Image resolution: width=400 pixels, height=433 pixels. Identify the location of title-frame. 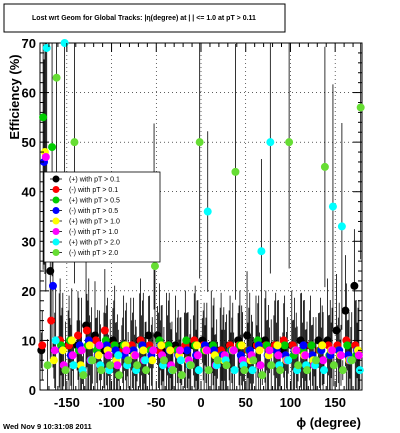
(144, 18).